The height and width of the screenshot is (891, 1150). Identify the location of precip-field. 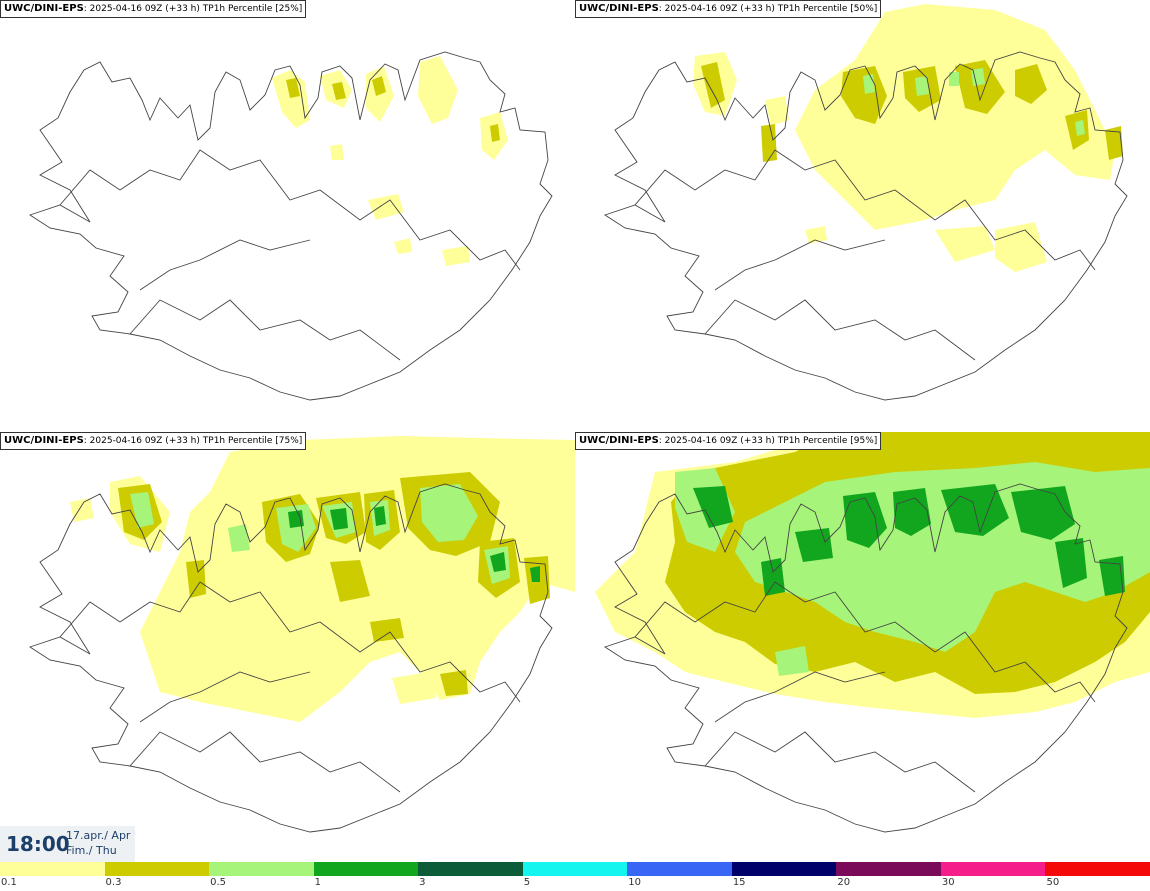
(390, 161).